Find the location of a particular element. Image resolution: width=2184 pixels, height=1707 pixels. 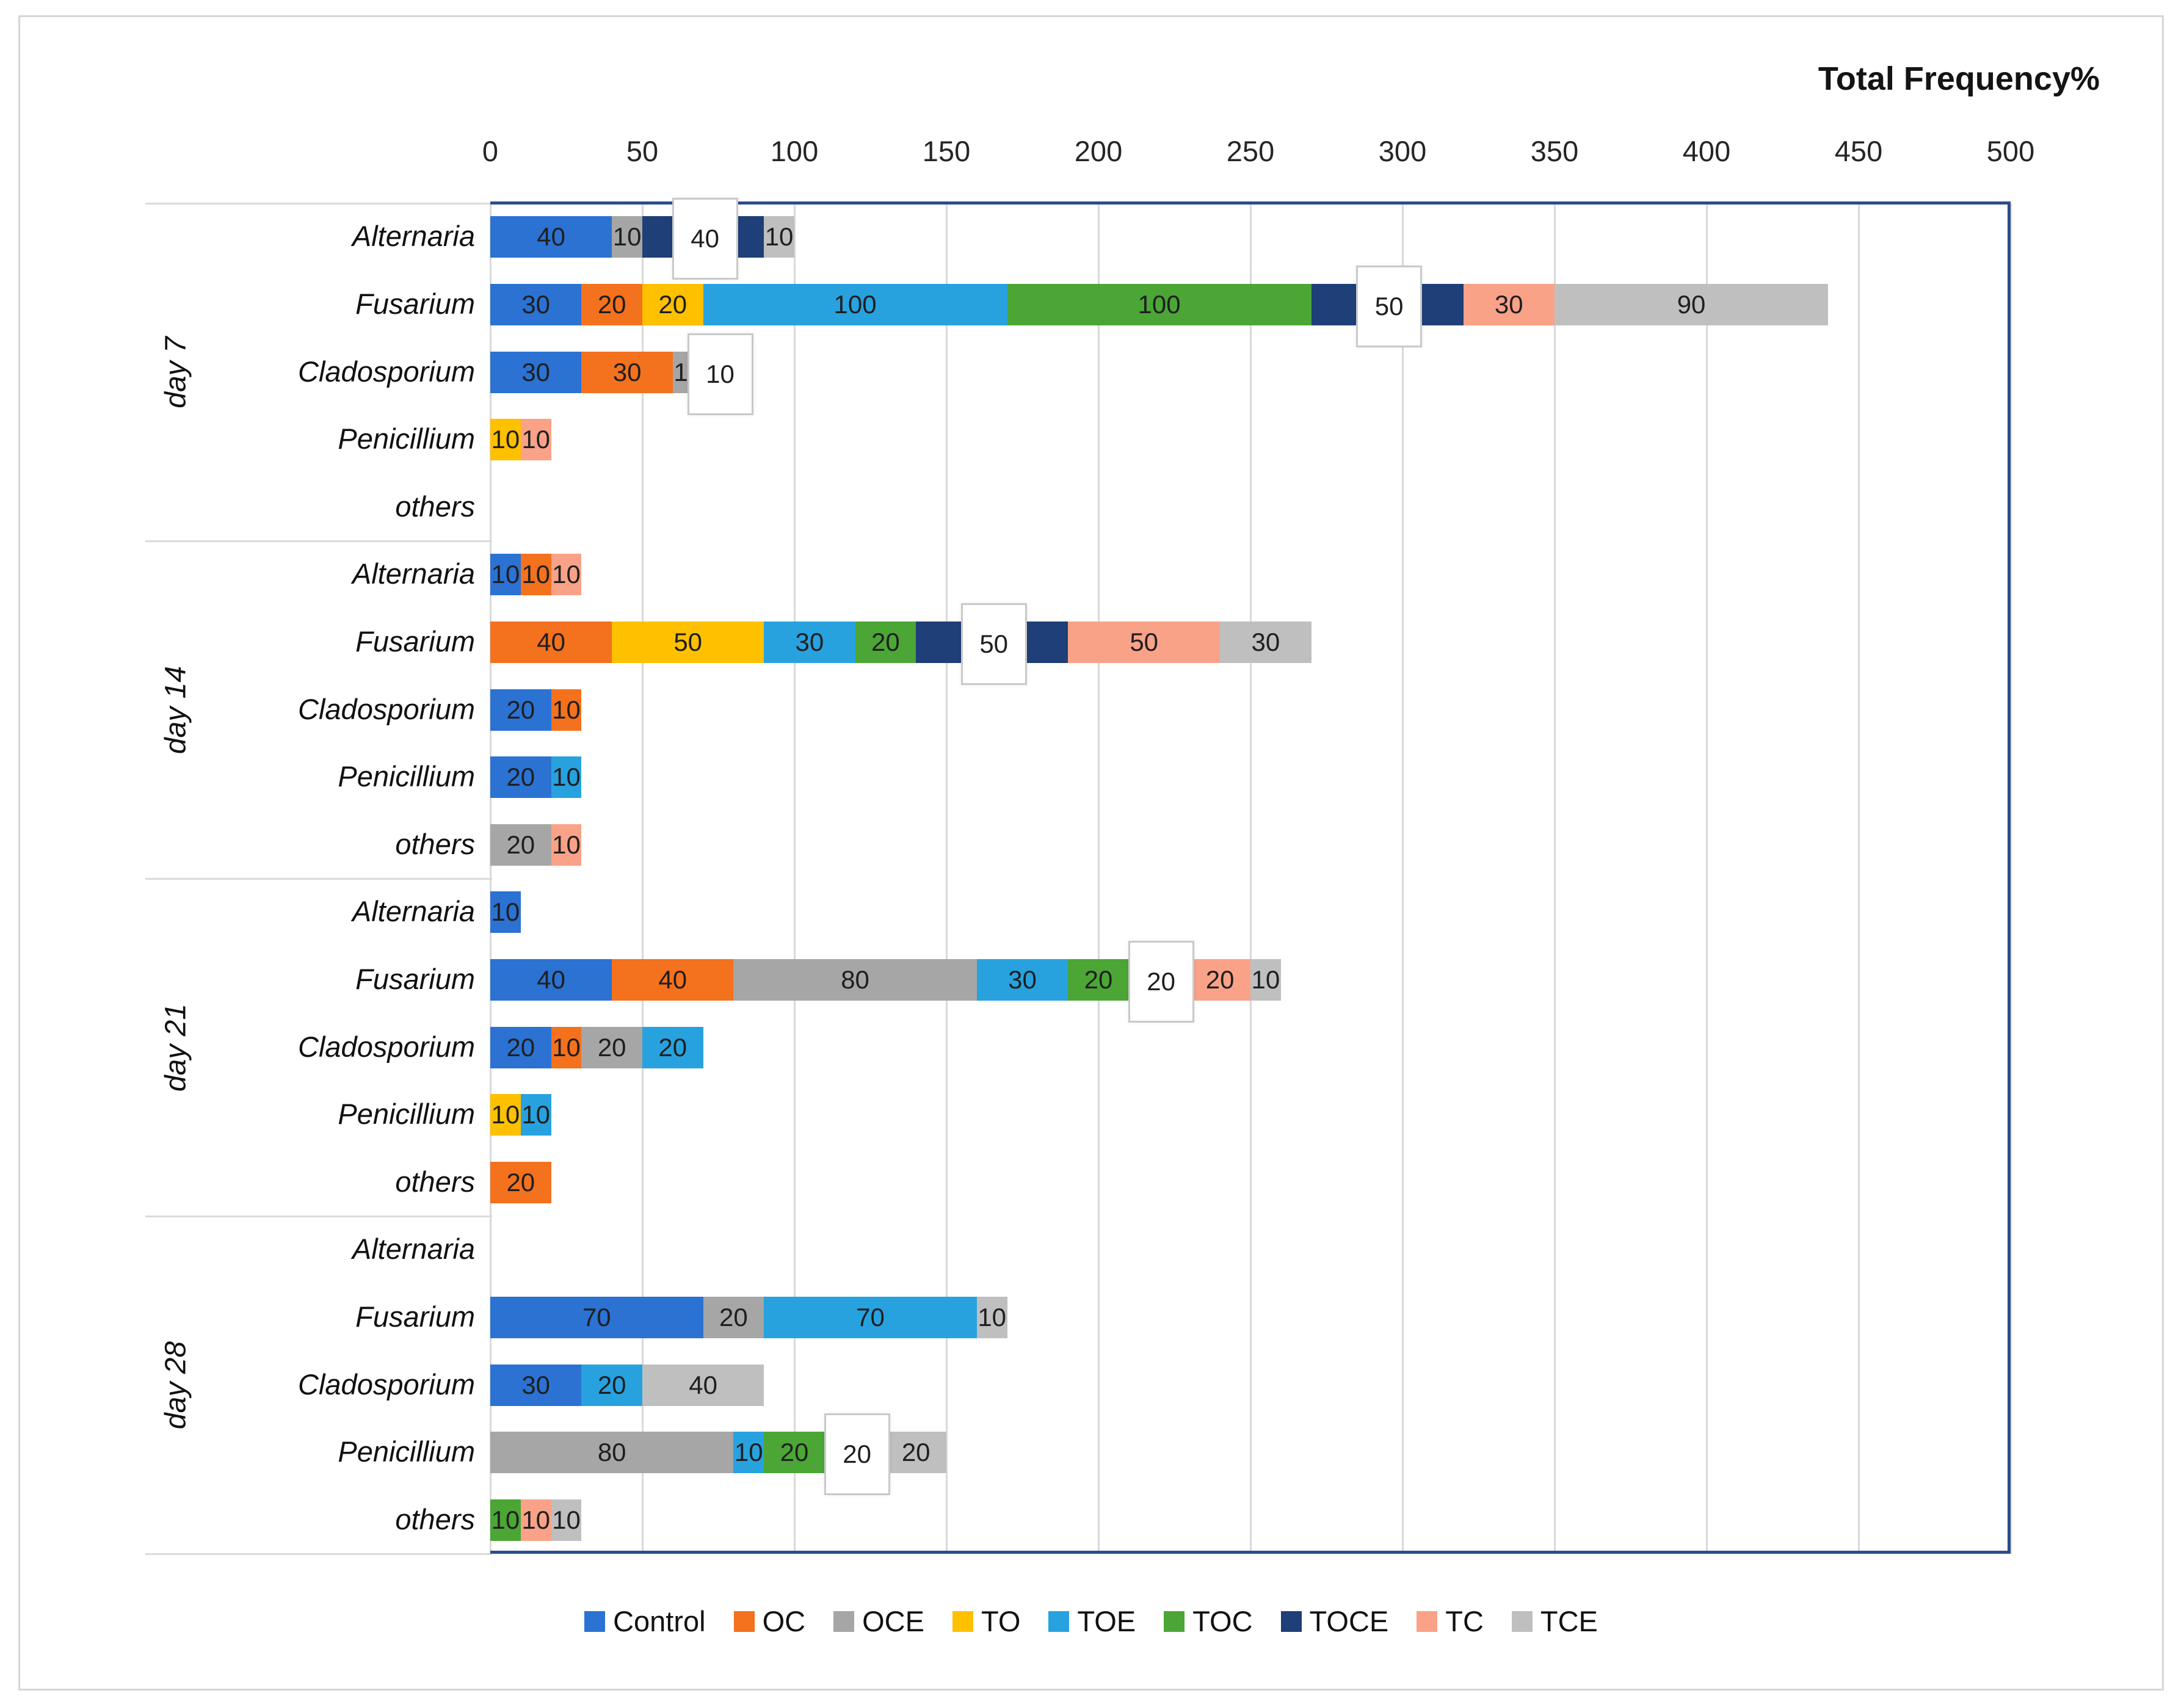

bar-segment-oc: 30 is located at coordinates (627, 372).